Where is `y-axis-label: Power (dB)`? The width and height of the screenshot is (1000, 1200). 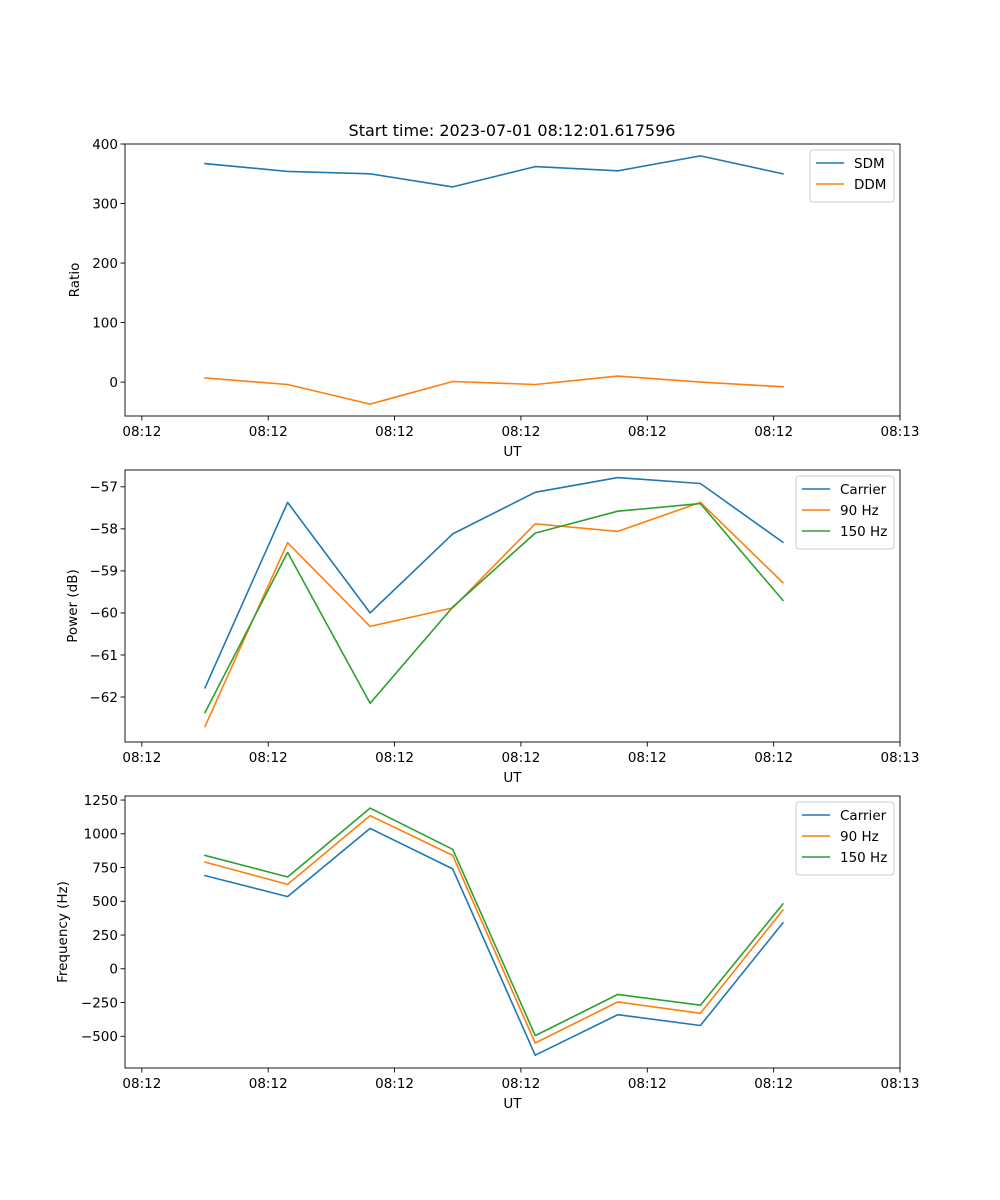
y-axis-label: Power (dB) is located at coordinates (73, 605).